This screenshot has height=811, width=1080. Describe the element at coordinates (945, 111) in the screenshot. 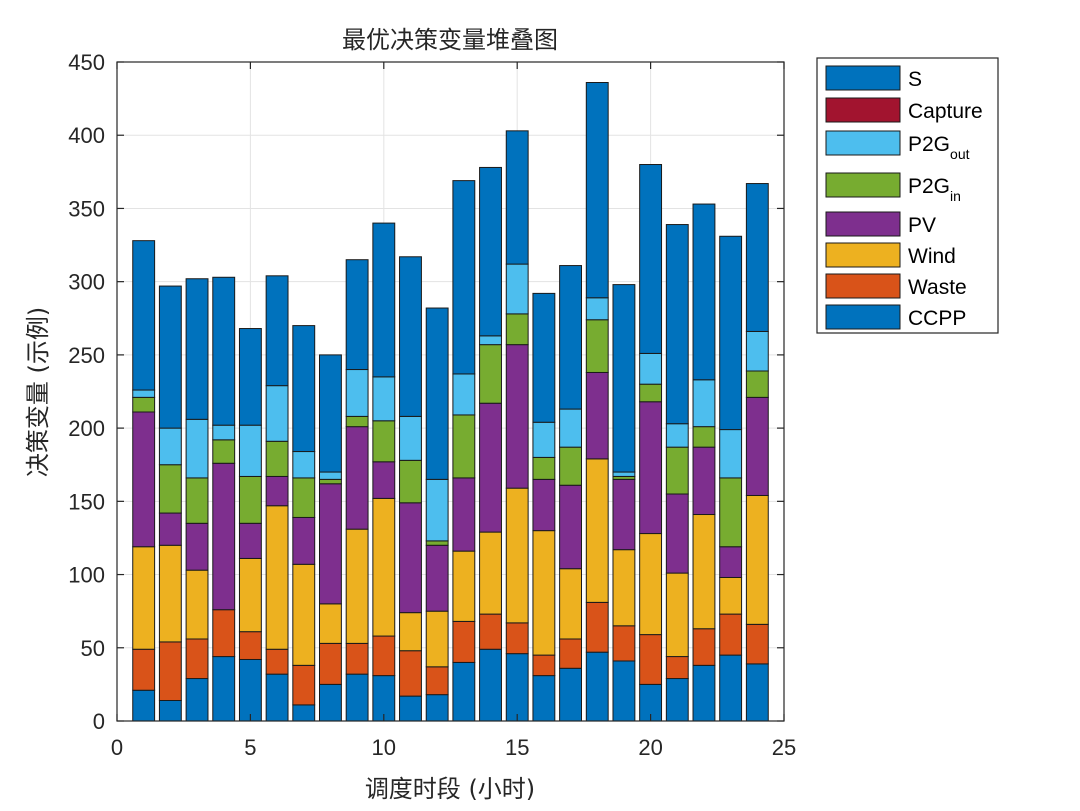

I see `legend-label-1: Capture` at that location.